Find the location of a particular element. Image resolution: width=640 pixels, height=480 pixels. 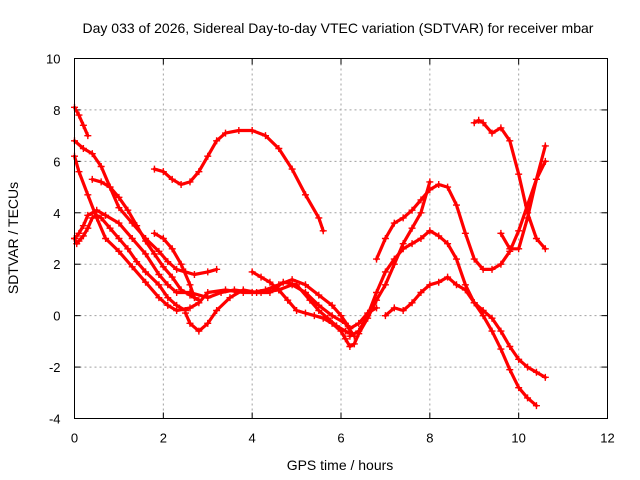

y-tick-label: 0 is located at coordinates (56, 316).